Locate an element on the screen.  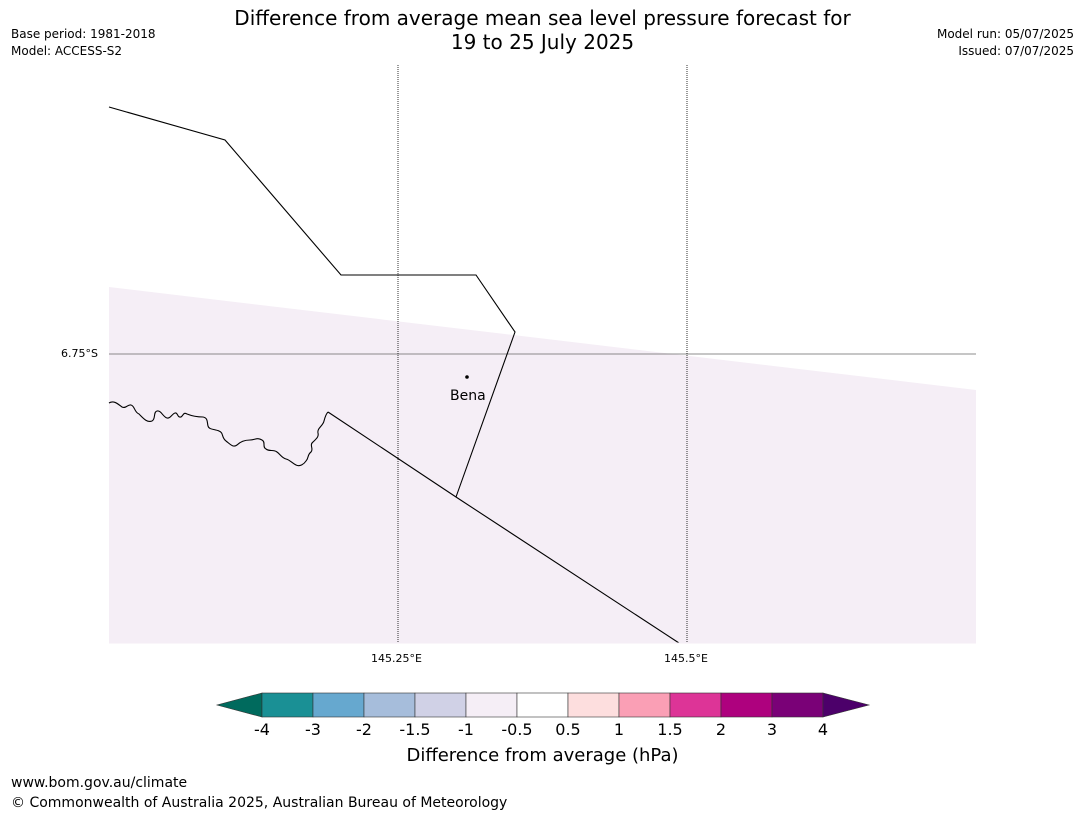
river-boundary is located at coordinates (218, 434).